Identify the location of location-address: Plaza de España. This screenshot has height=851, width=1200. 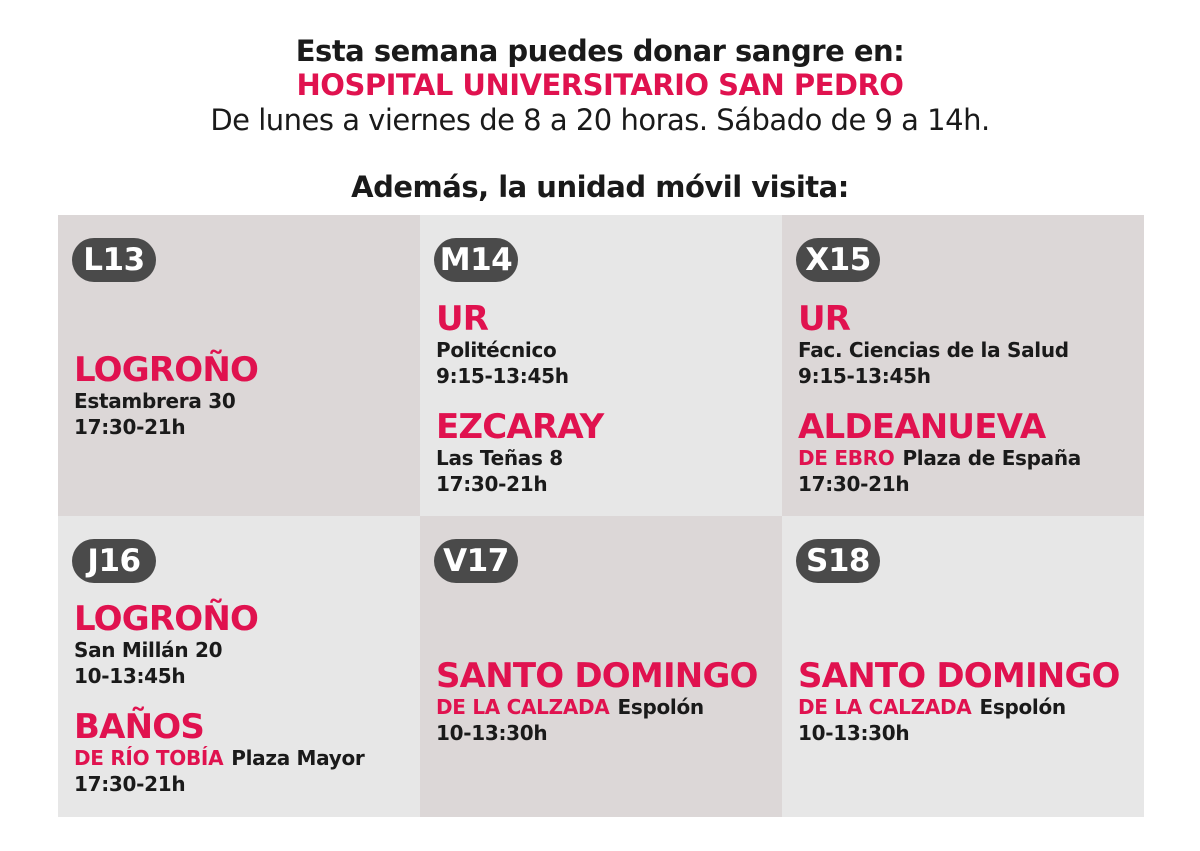
(992, 458).